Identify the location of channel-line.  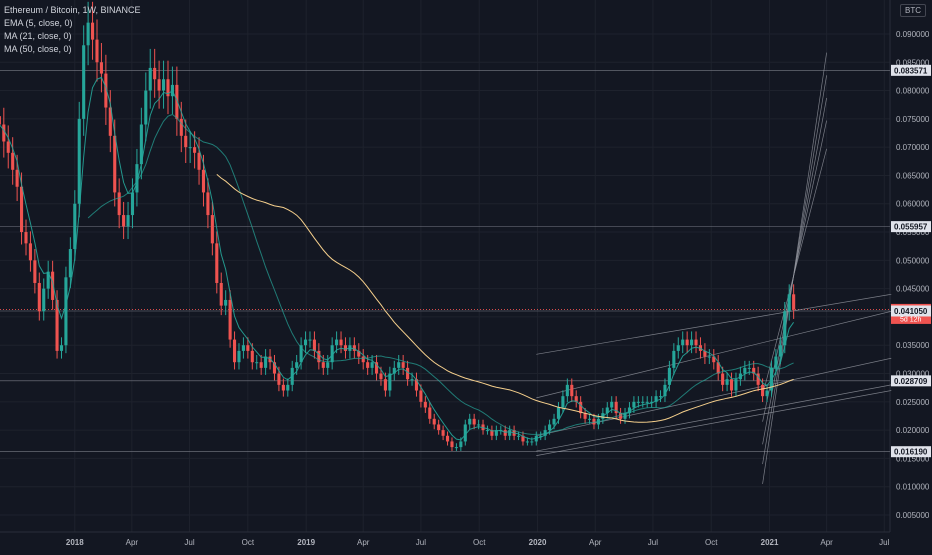
(714, 423).